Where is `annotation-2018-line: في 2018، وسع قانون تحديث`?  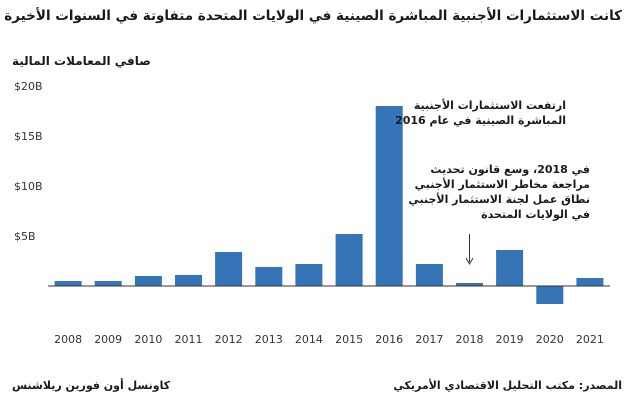 annotation-2018-line: في 2018، وسع قانون تحديث is located at coordinates (510, 169).